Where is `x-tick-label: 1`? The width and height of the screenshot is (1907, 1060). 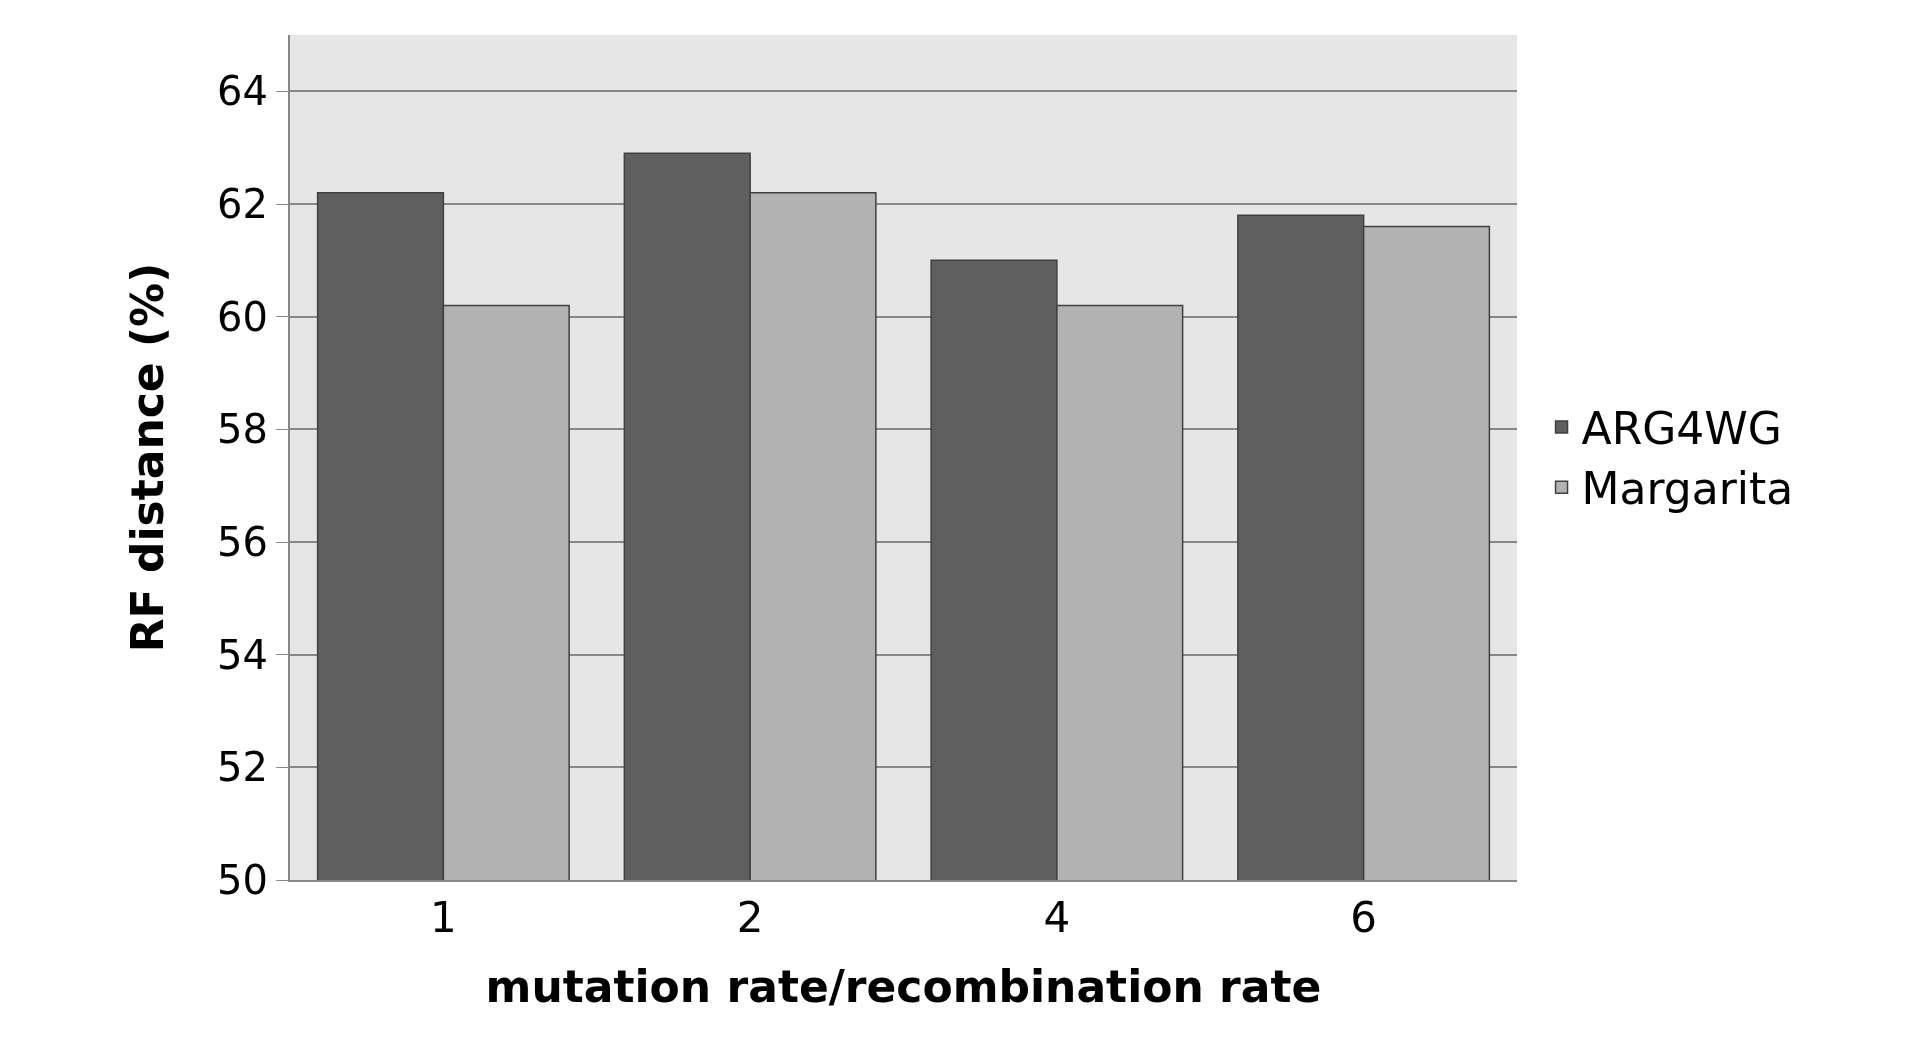
x-tick-label: 1 is located at coordinates (443, 918).